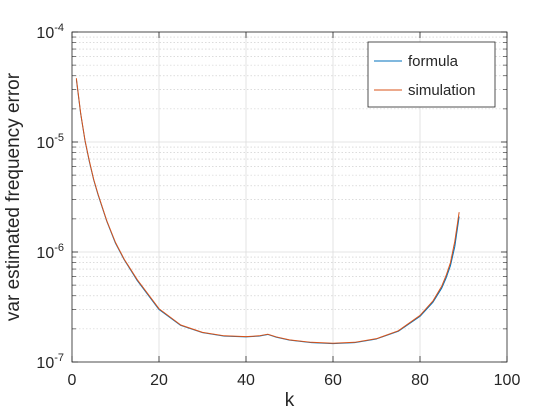 This screenshot has width=560, height=412. What do you see at coordinates (442, 90) in the screenshot?
I see `legend-label-simulation: simulation` at bounding box center [442, 90].